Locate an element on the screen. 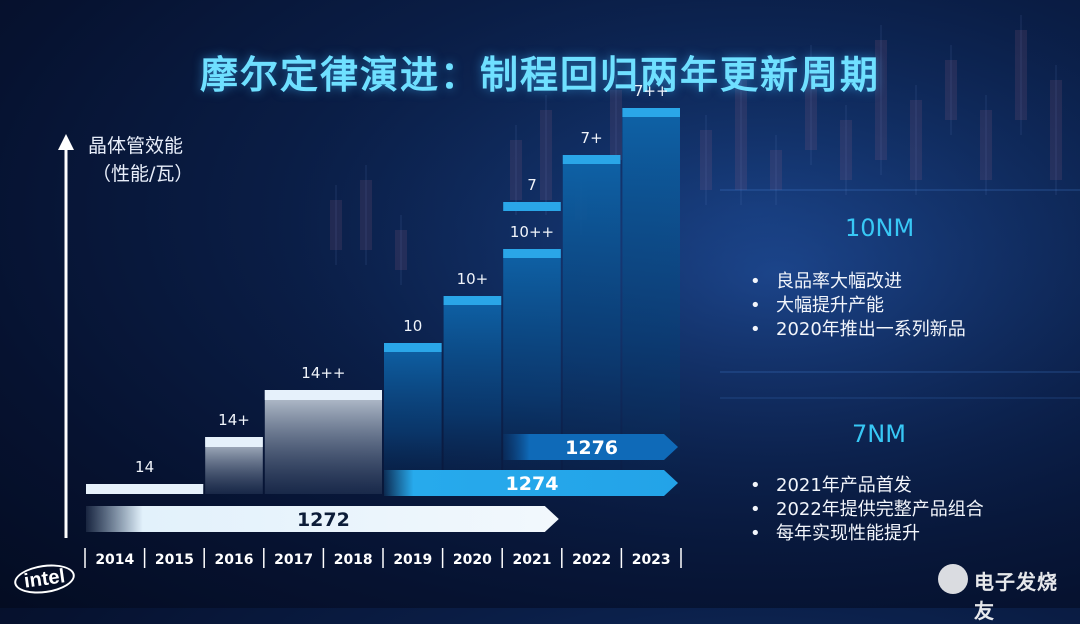 This screenshot has height=624, width=1080. process-bar-14++ is located at coordinates (323, 442).